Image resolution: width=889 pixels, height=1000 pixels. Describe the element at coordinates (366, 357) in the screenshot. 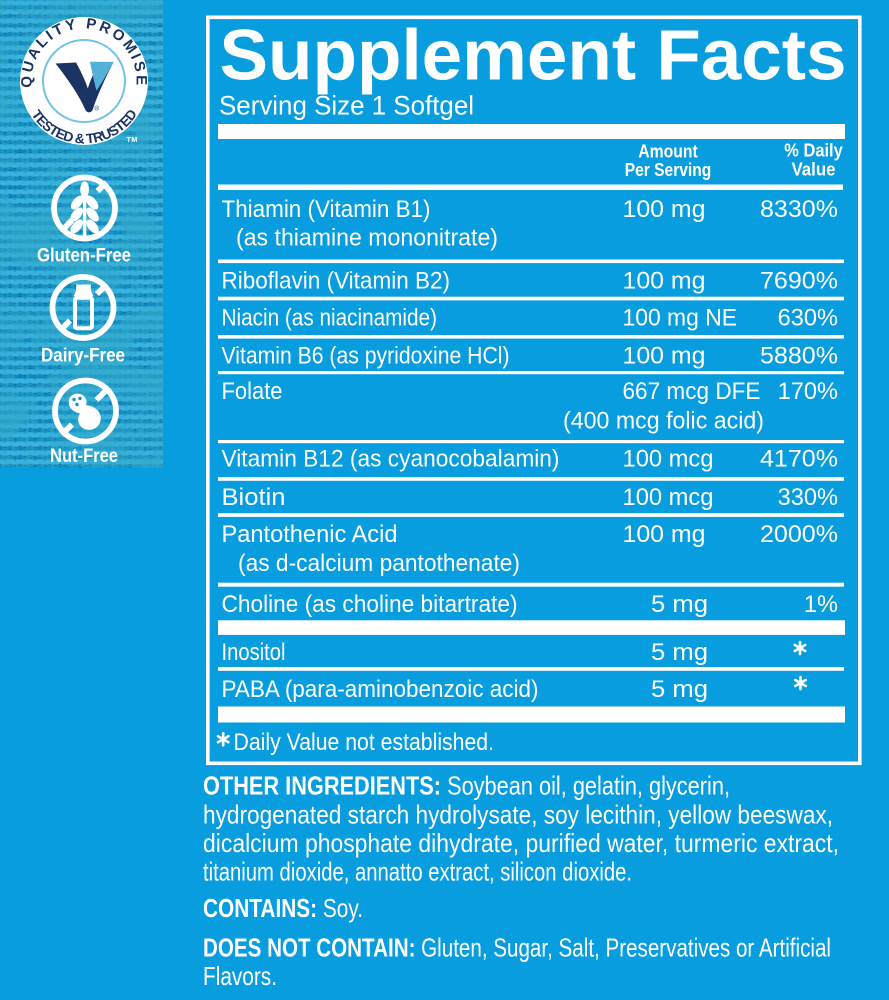

I see `svg-text: Vitamin B6 (as pyridoxine HCl)` at that location.